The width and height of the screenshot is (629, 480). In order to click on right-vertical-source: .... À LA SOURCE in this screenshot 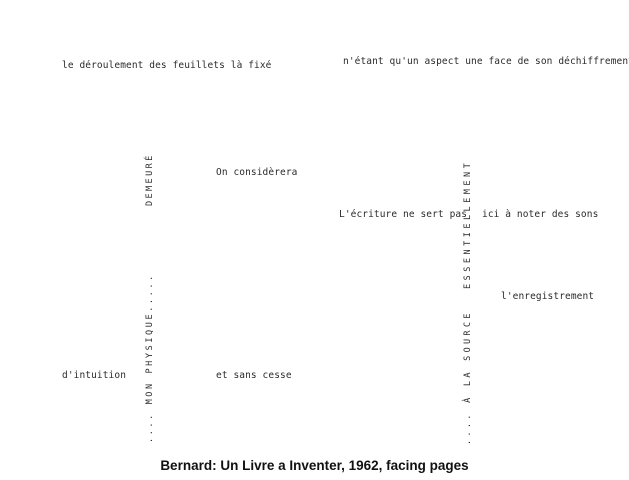, I will do `click(468, 377)`.